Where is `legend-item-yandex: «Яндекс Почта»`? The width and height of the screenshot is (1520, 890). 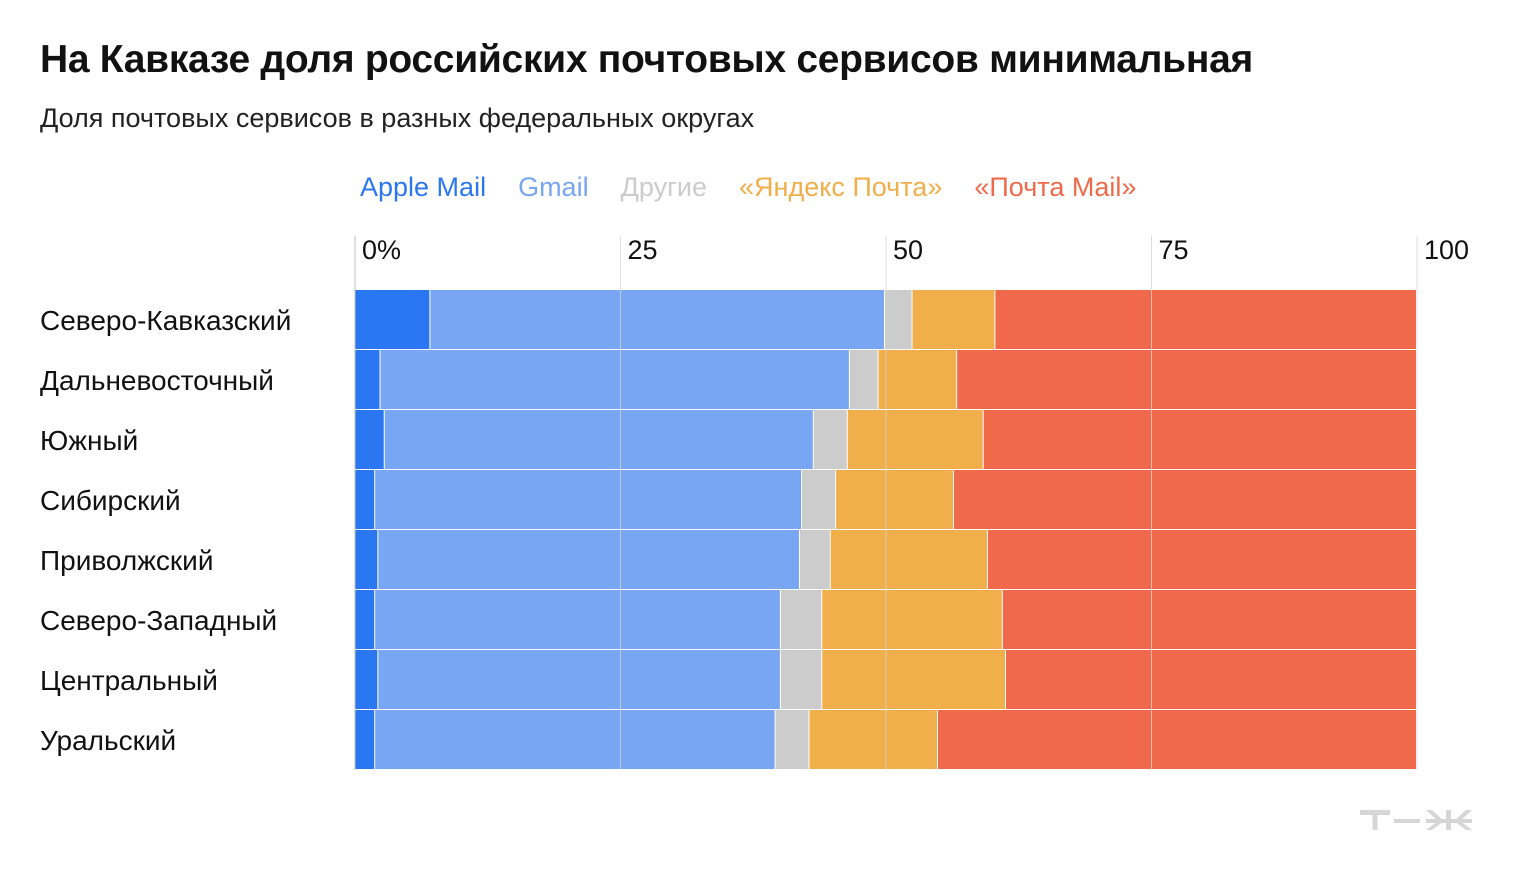 legend-item-yandex: «Яндекс Почта» is located at coordinates (841, 187).